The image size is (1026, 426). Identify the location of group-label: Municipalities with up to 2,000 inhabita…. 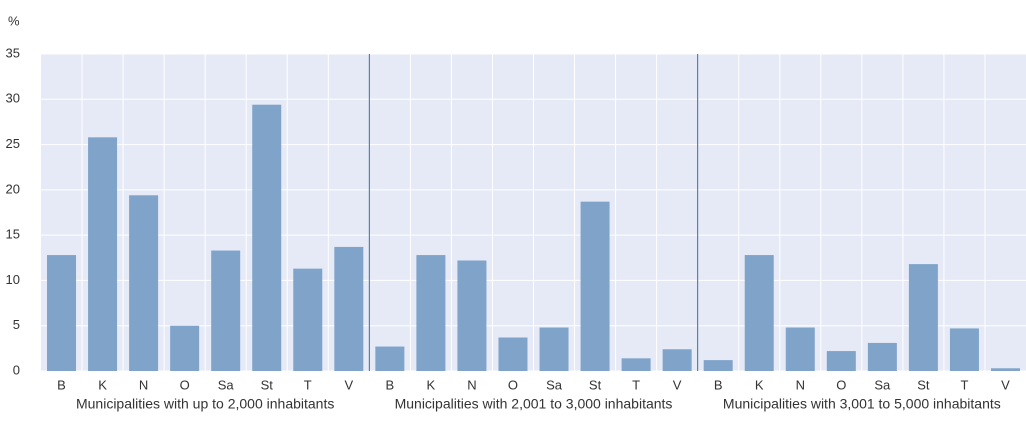
(205, 404).